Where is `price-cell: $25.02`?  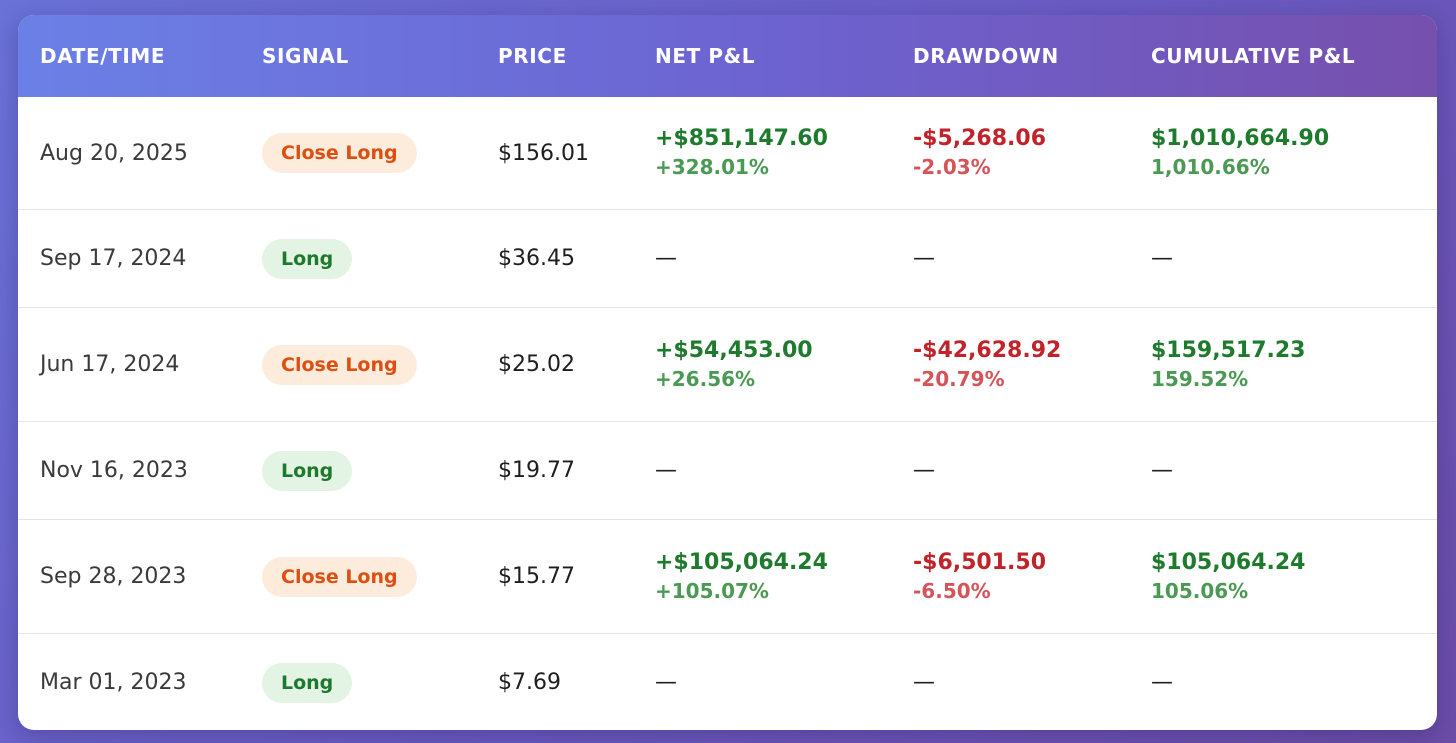
price-cell: $25.02 is located at coordinates (536, 364).